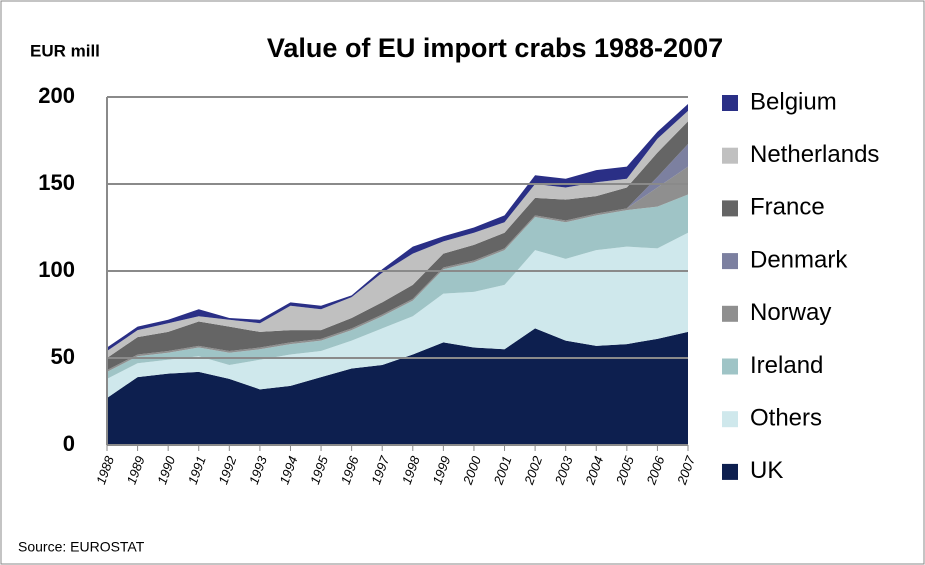 The width and height of the screenshot is (925, 565). Describe the element at coordinates (65, 50) in the screenshot. I see `y-axis-label: EUR mill` at that location.